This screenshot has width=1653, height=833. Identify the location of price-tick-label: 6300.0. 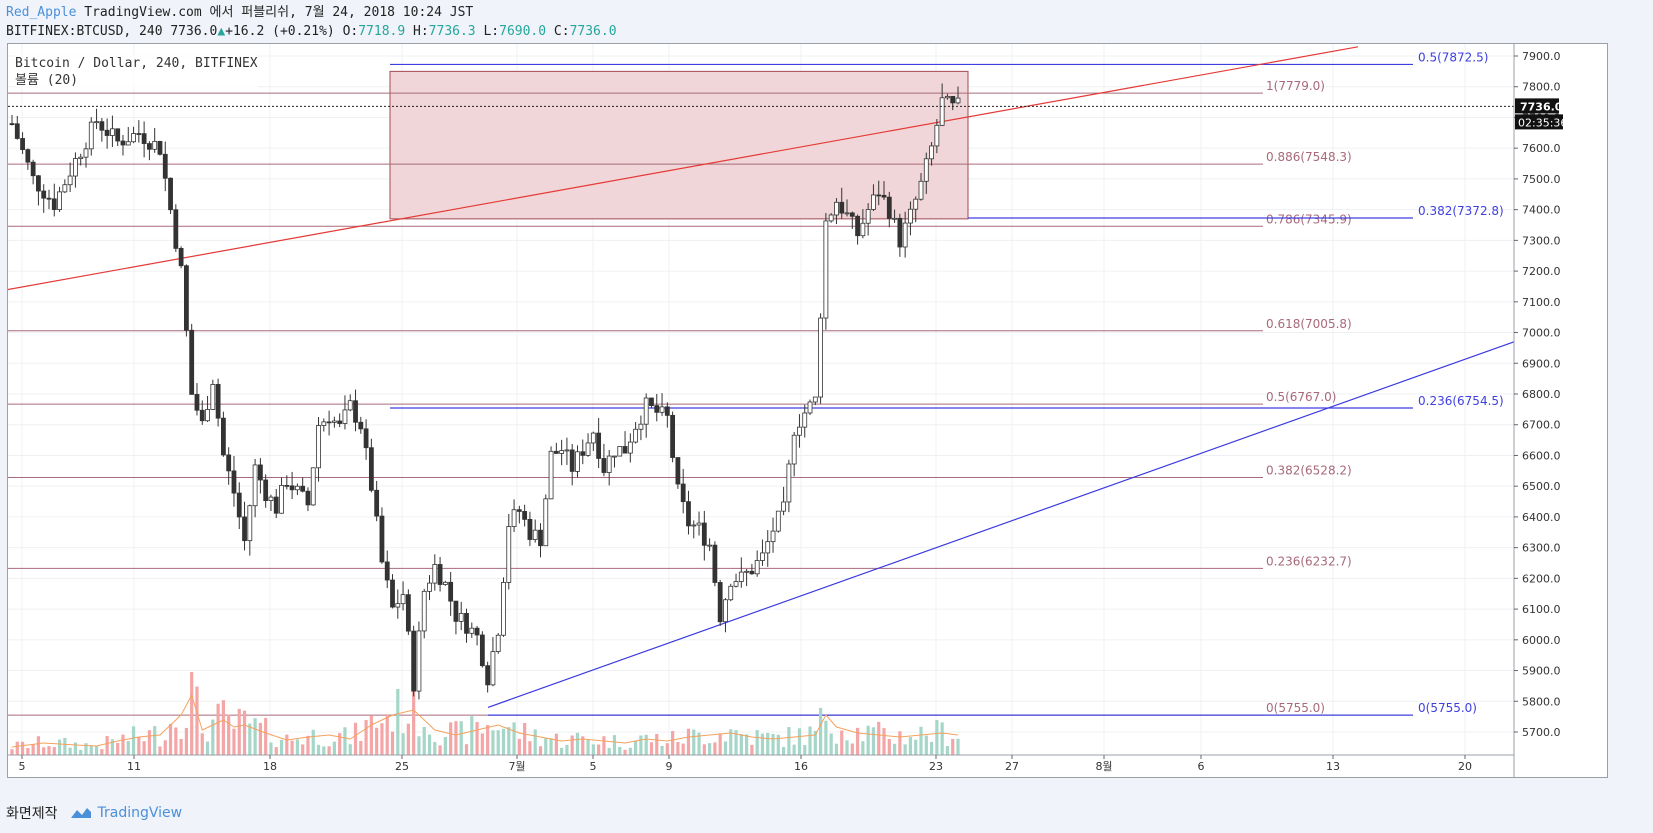
(1541, 548).